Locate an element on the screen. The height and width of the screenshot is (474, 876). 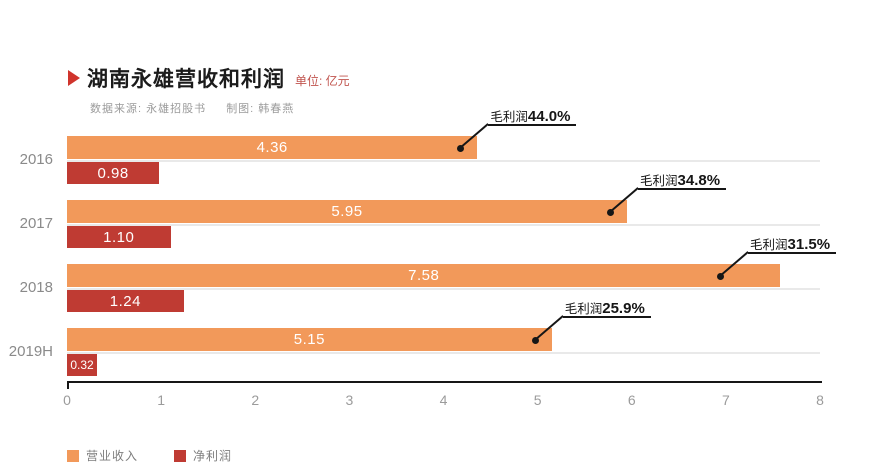
category-label: 2016 is located at coordinates (36, 159).